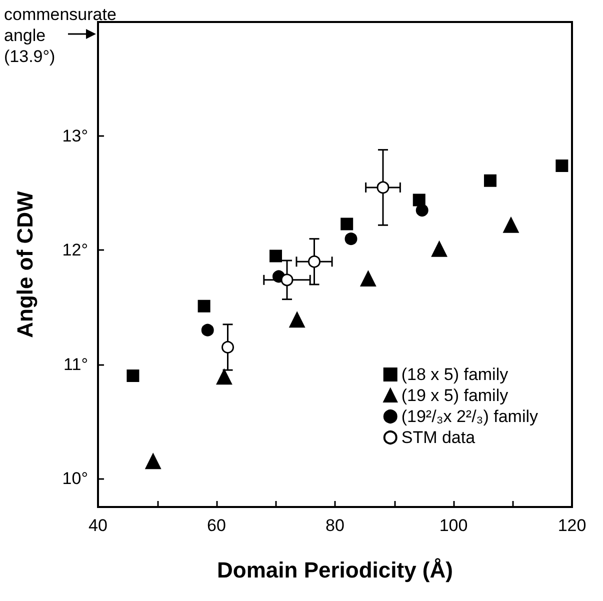 The height and width of the screenshot is (601, 603). What do you see at coordinates (455, 395) in the screenshot?
I see `legend-label: (19 x 5) family` at bounding box center [455, 395].